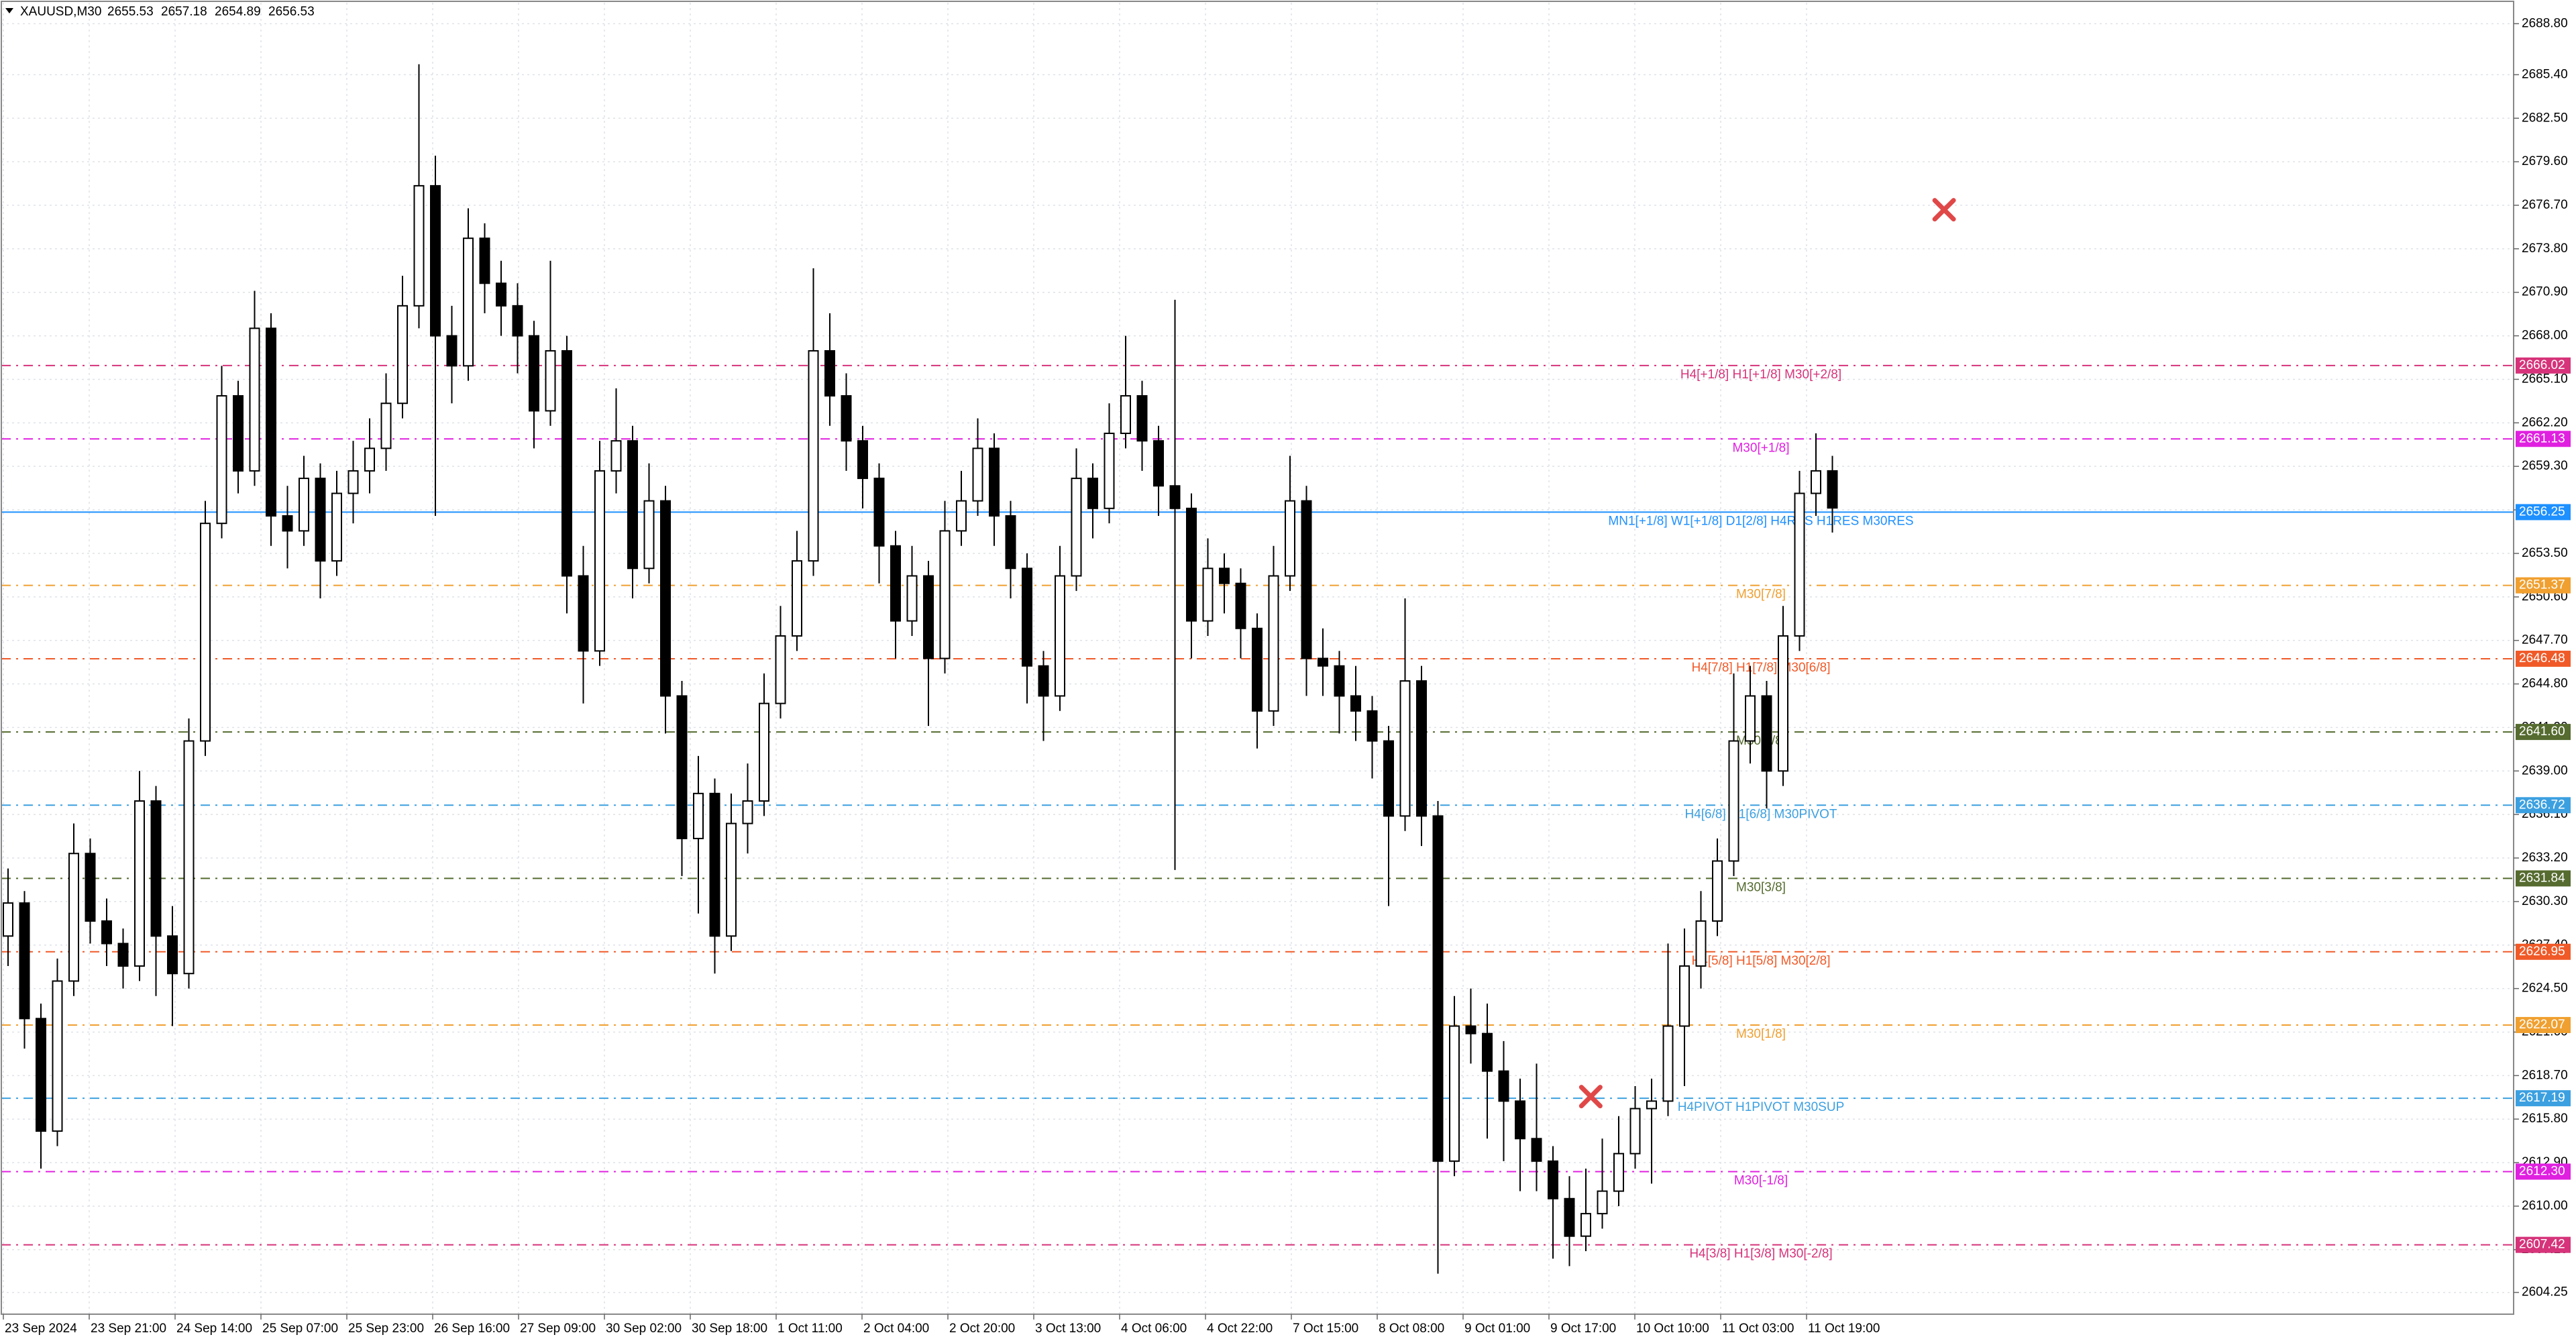 Image resolution: width=2576 pixels, height=1339 pixels. What do you see at coordinates (1325, 1329) in the screenshot?
I see `x-tick-label: 7 Oct 15:00` at bounding box center [1325, 1329].